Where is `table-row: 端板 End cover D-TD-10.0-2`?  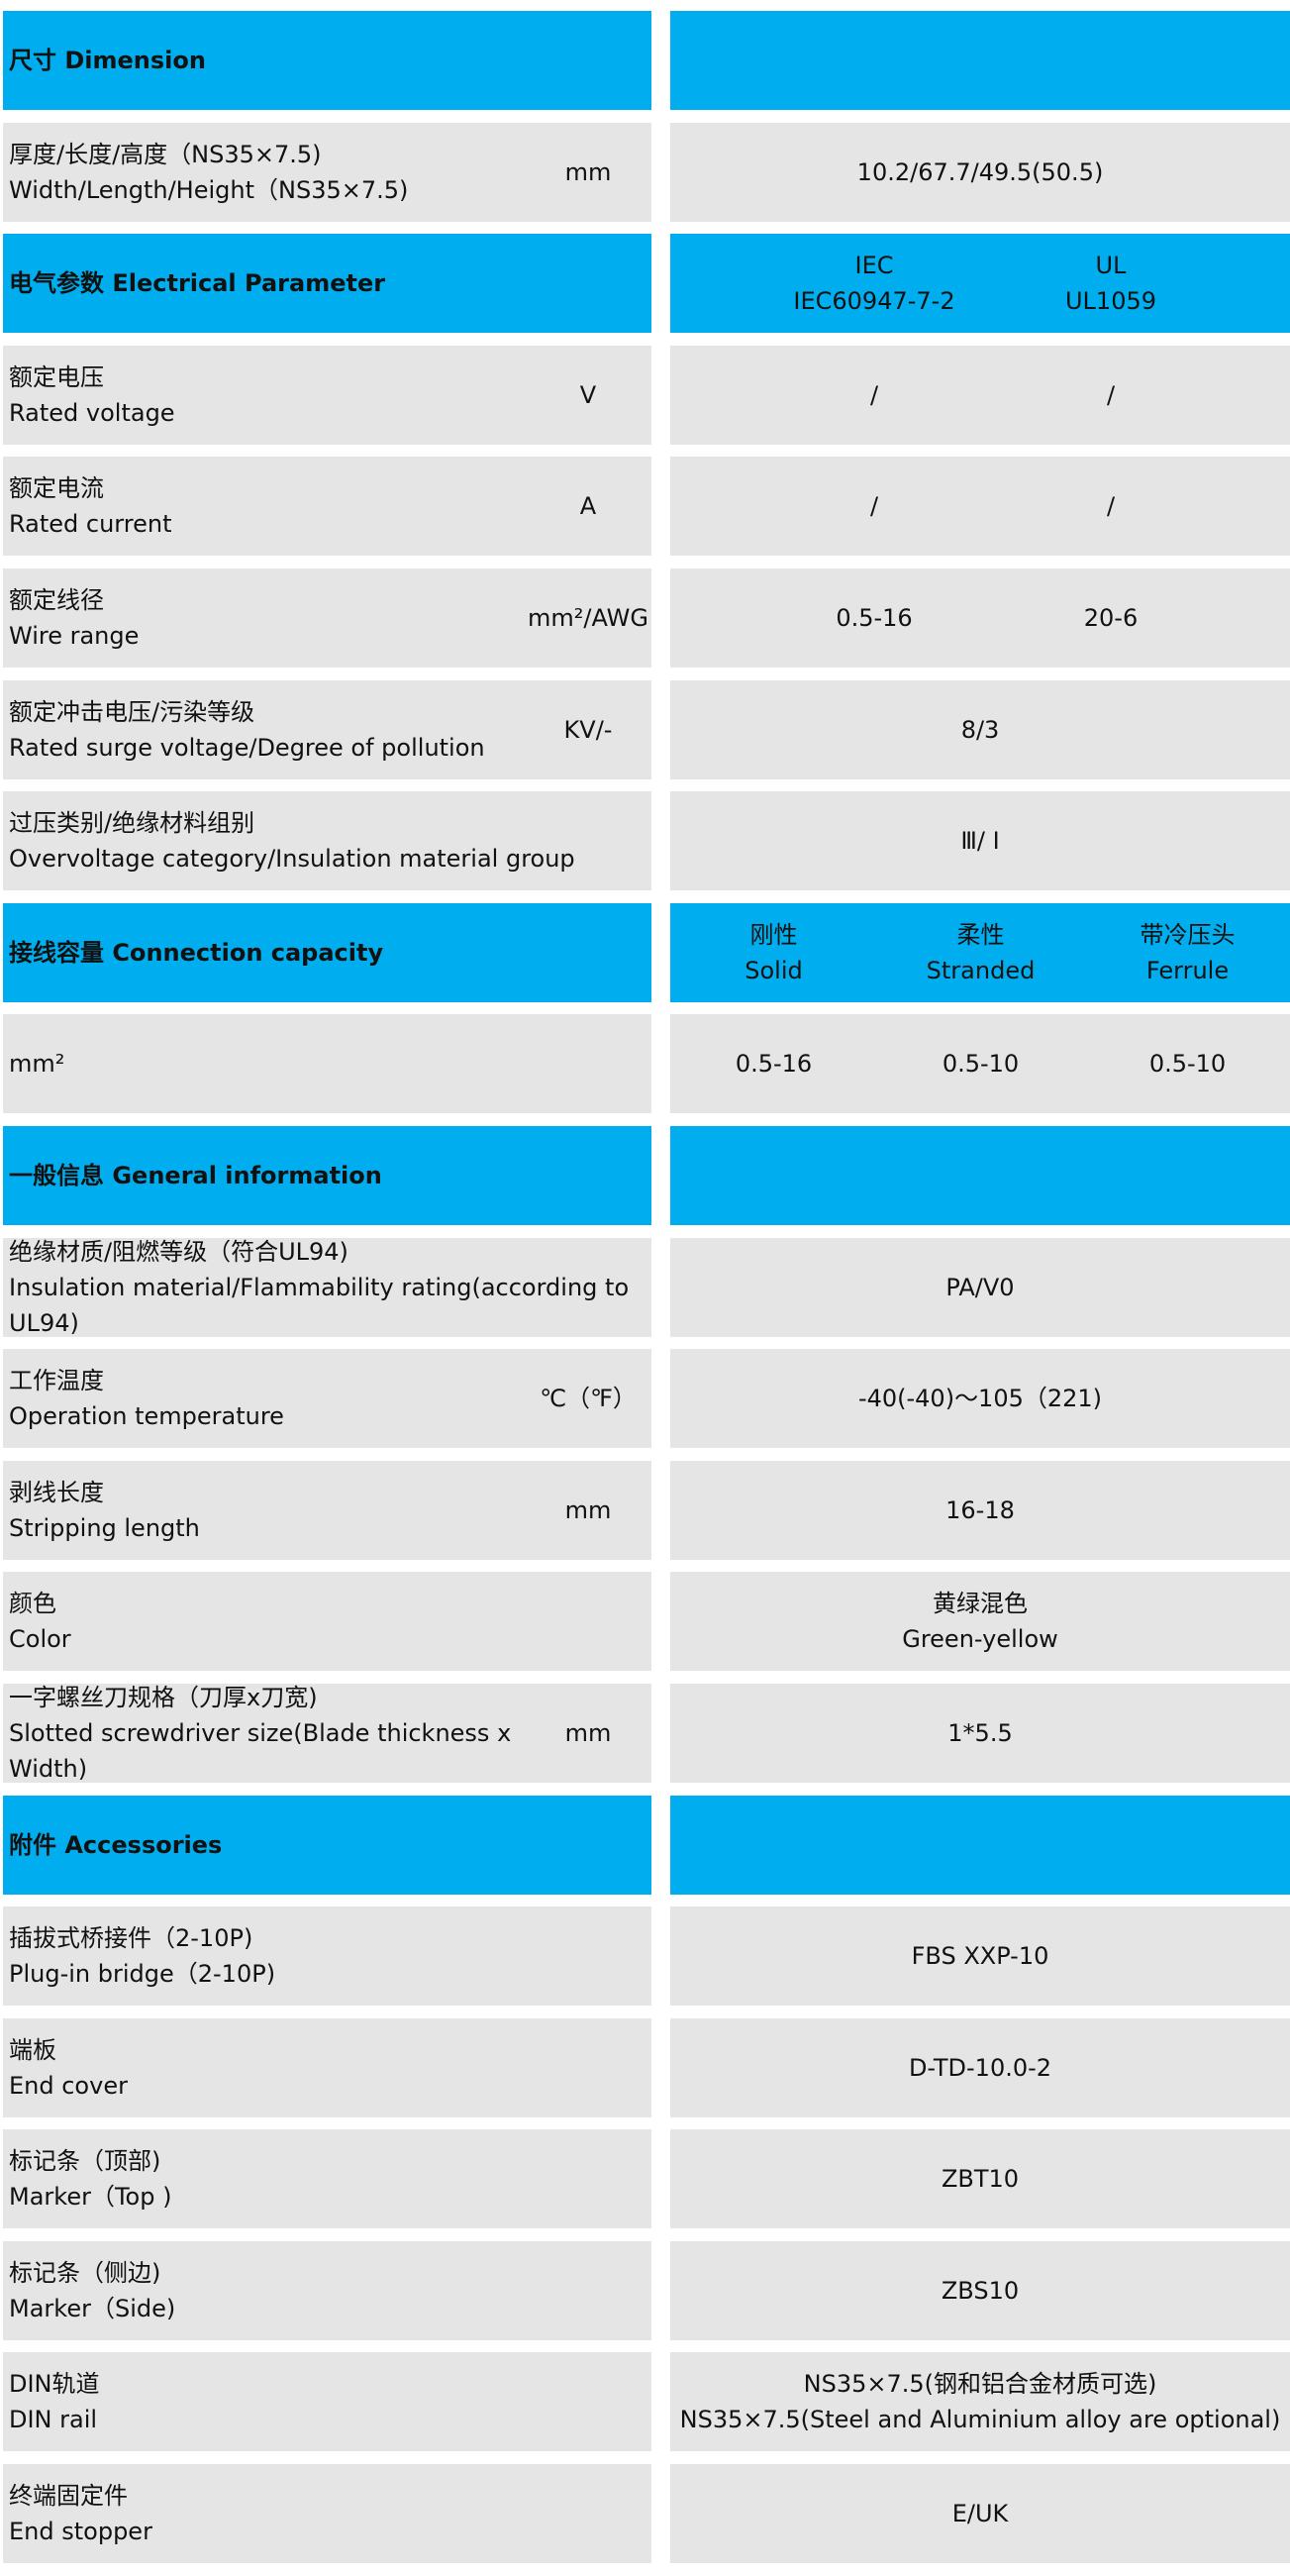
table-row: 端板 End cover D-TD-10.0-2 is located at coordinates (645, 2067).